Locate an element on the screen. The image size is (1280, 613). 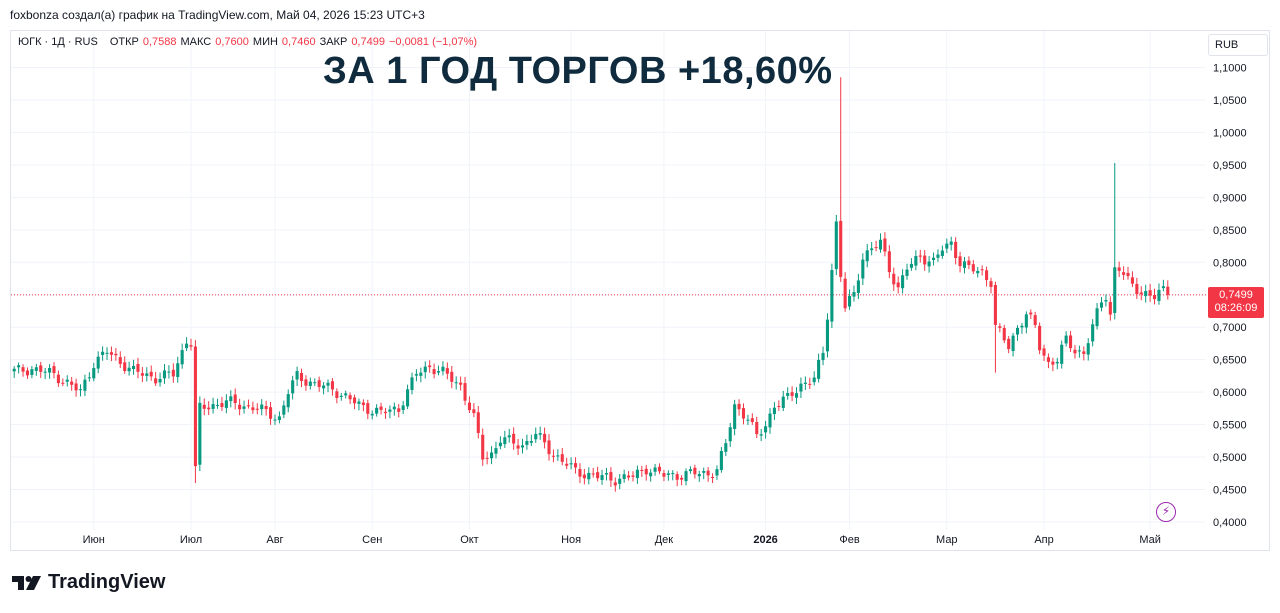
y-tick-label: 0,9500 is located at coordinates (1230, 166).